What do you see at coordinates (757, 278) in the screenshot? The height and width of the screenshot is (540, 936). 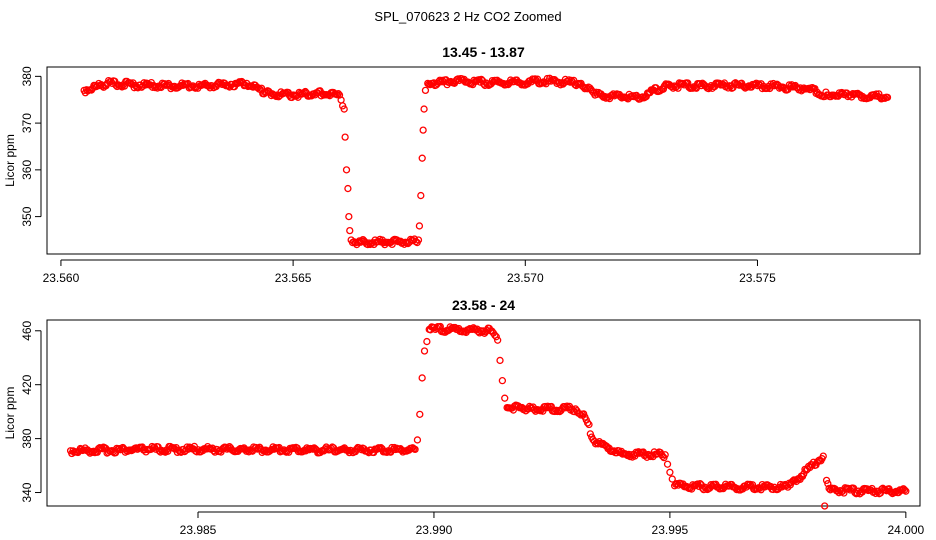 I see `x-tick-label: 23.575` at bounding box center [757, 278].